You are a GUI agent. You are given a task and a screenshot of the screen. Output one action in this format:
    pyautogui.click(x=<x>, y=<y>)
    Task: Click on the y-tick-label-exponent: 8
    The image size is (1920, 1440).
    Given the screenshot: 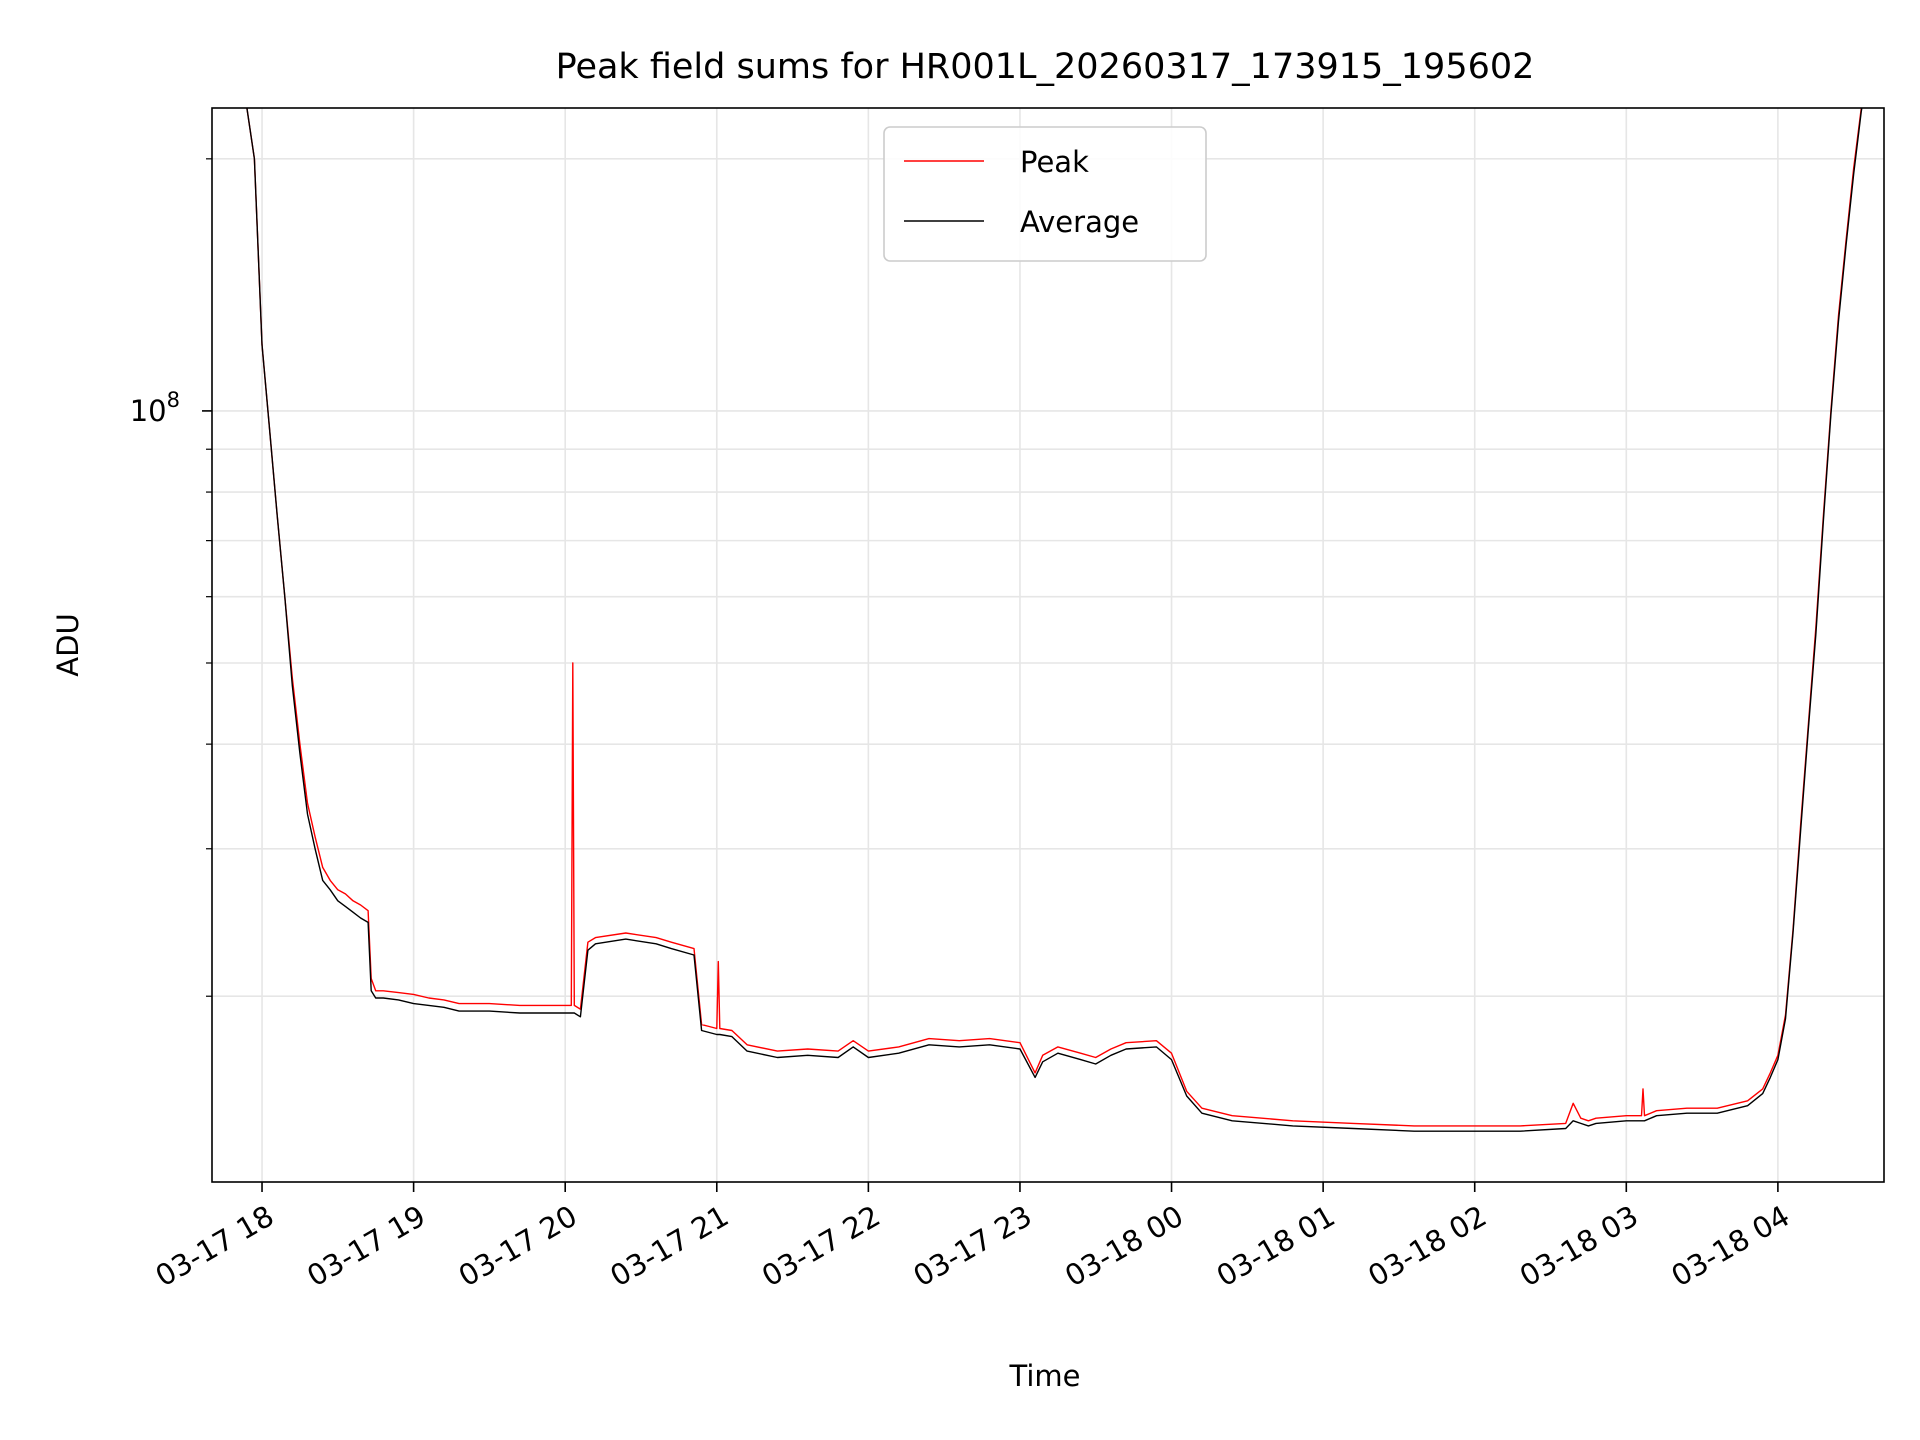 What is the action you would take?
    pyautogui.click(x=173, y=400)
    